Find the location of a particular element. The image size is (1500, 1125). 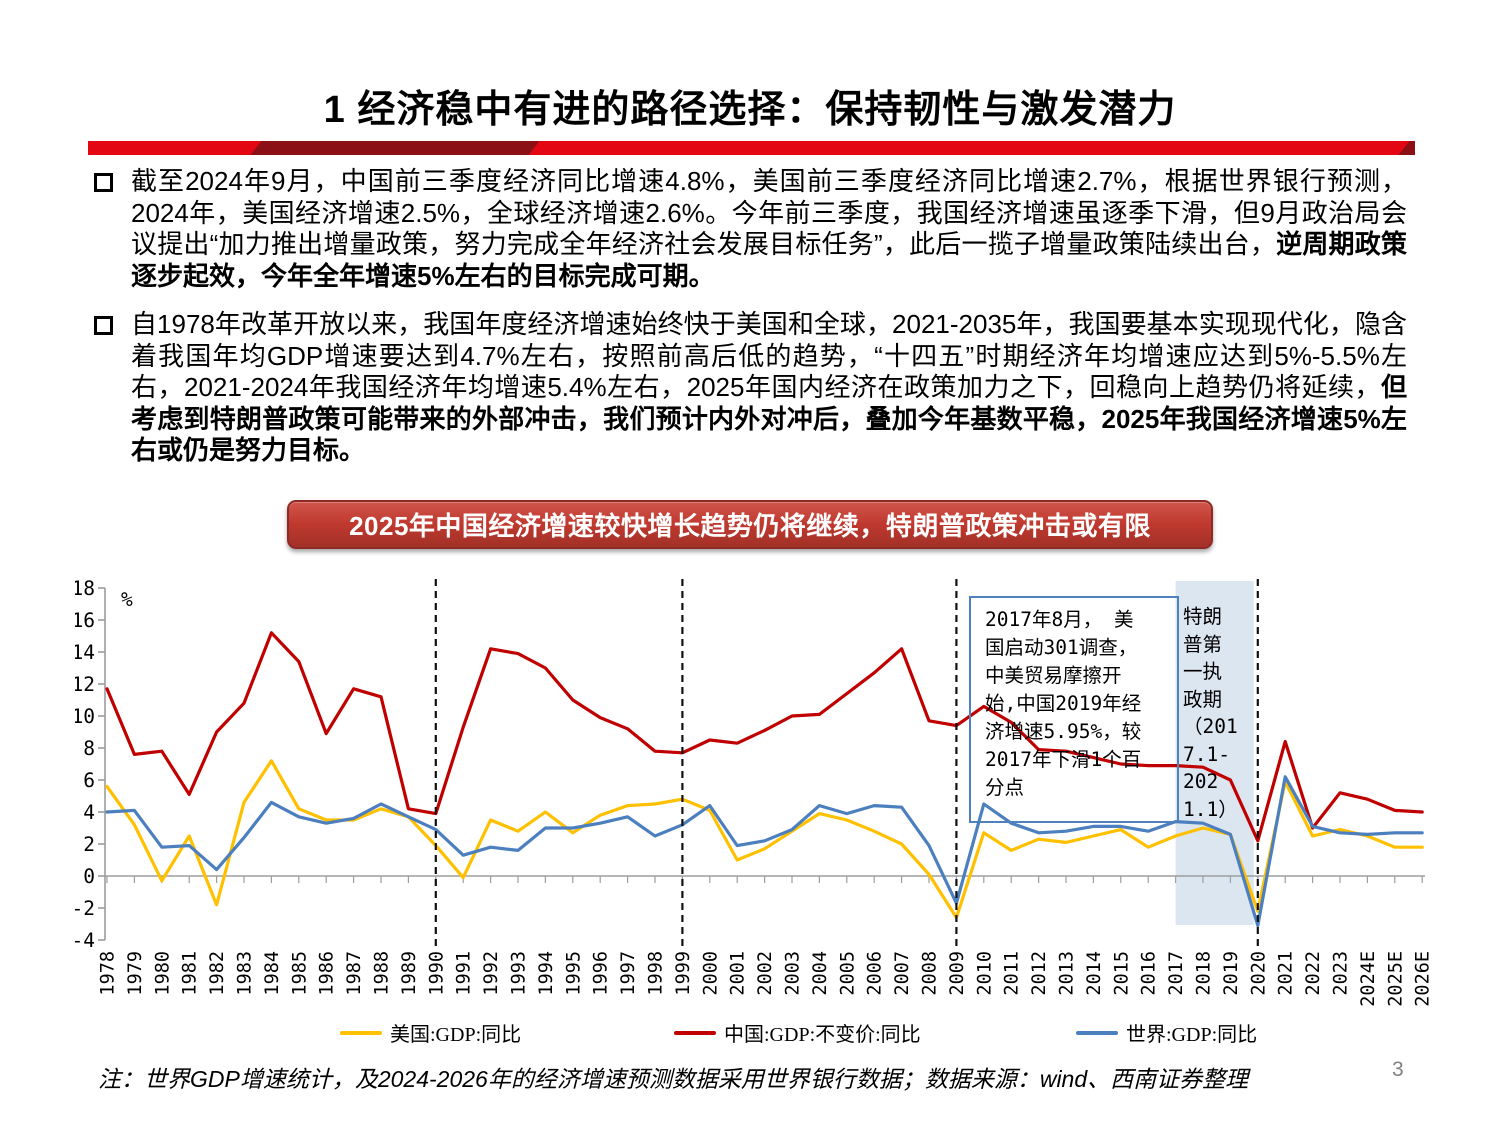

y-tick-label: 6 is located at coordinates (89, 780).